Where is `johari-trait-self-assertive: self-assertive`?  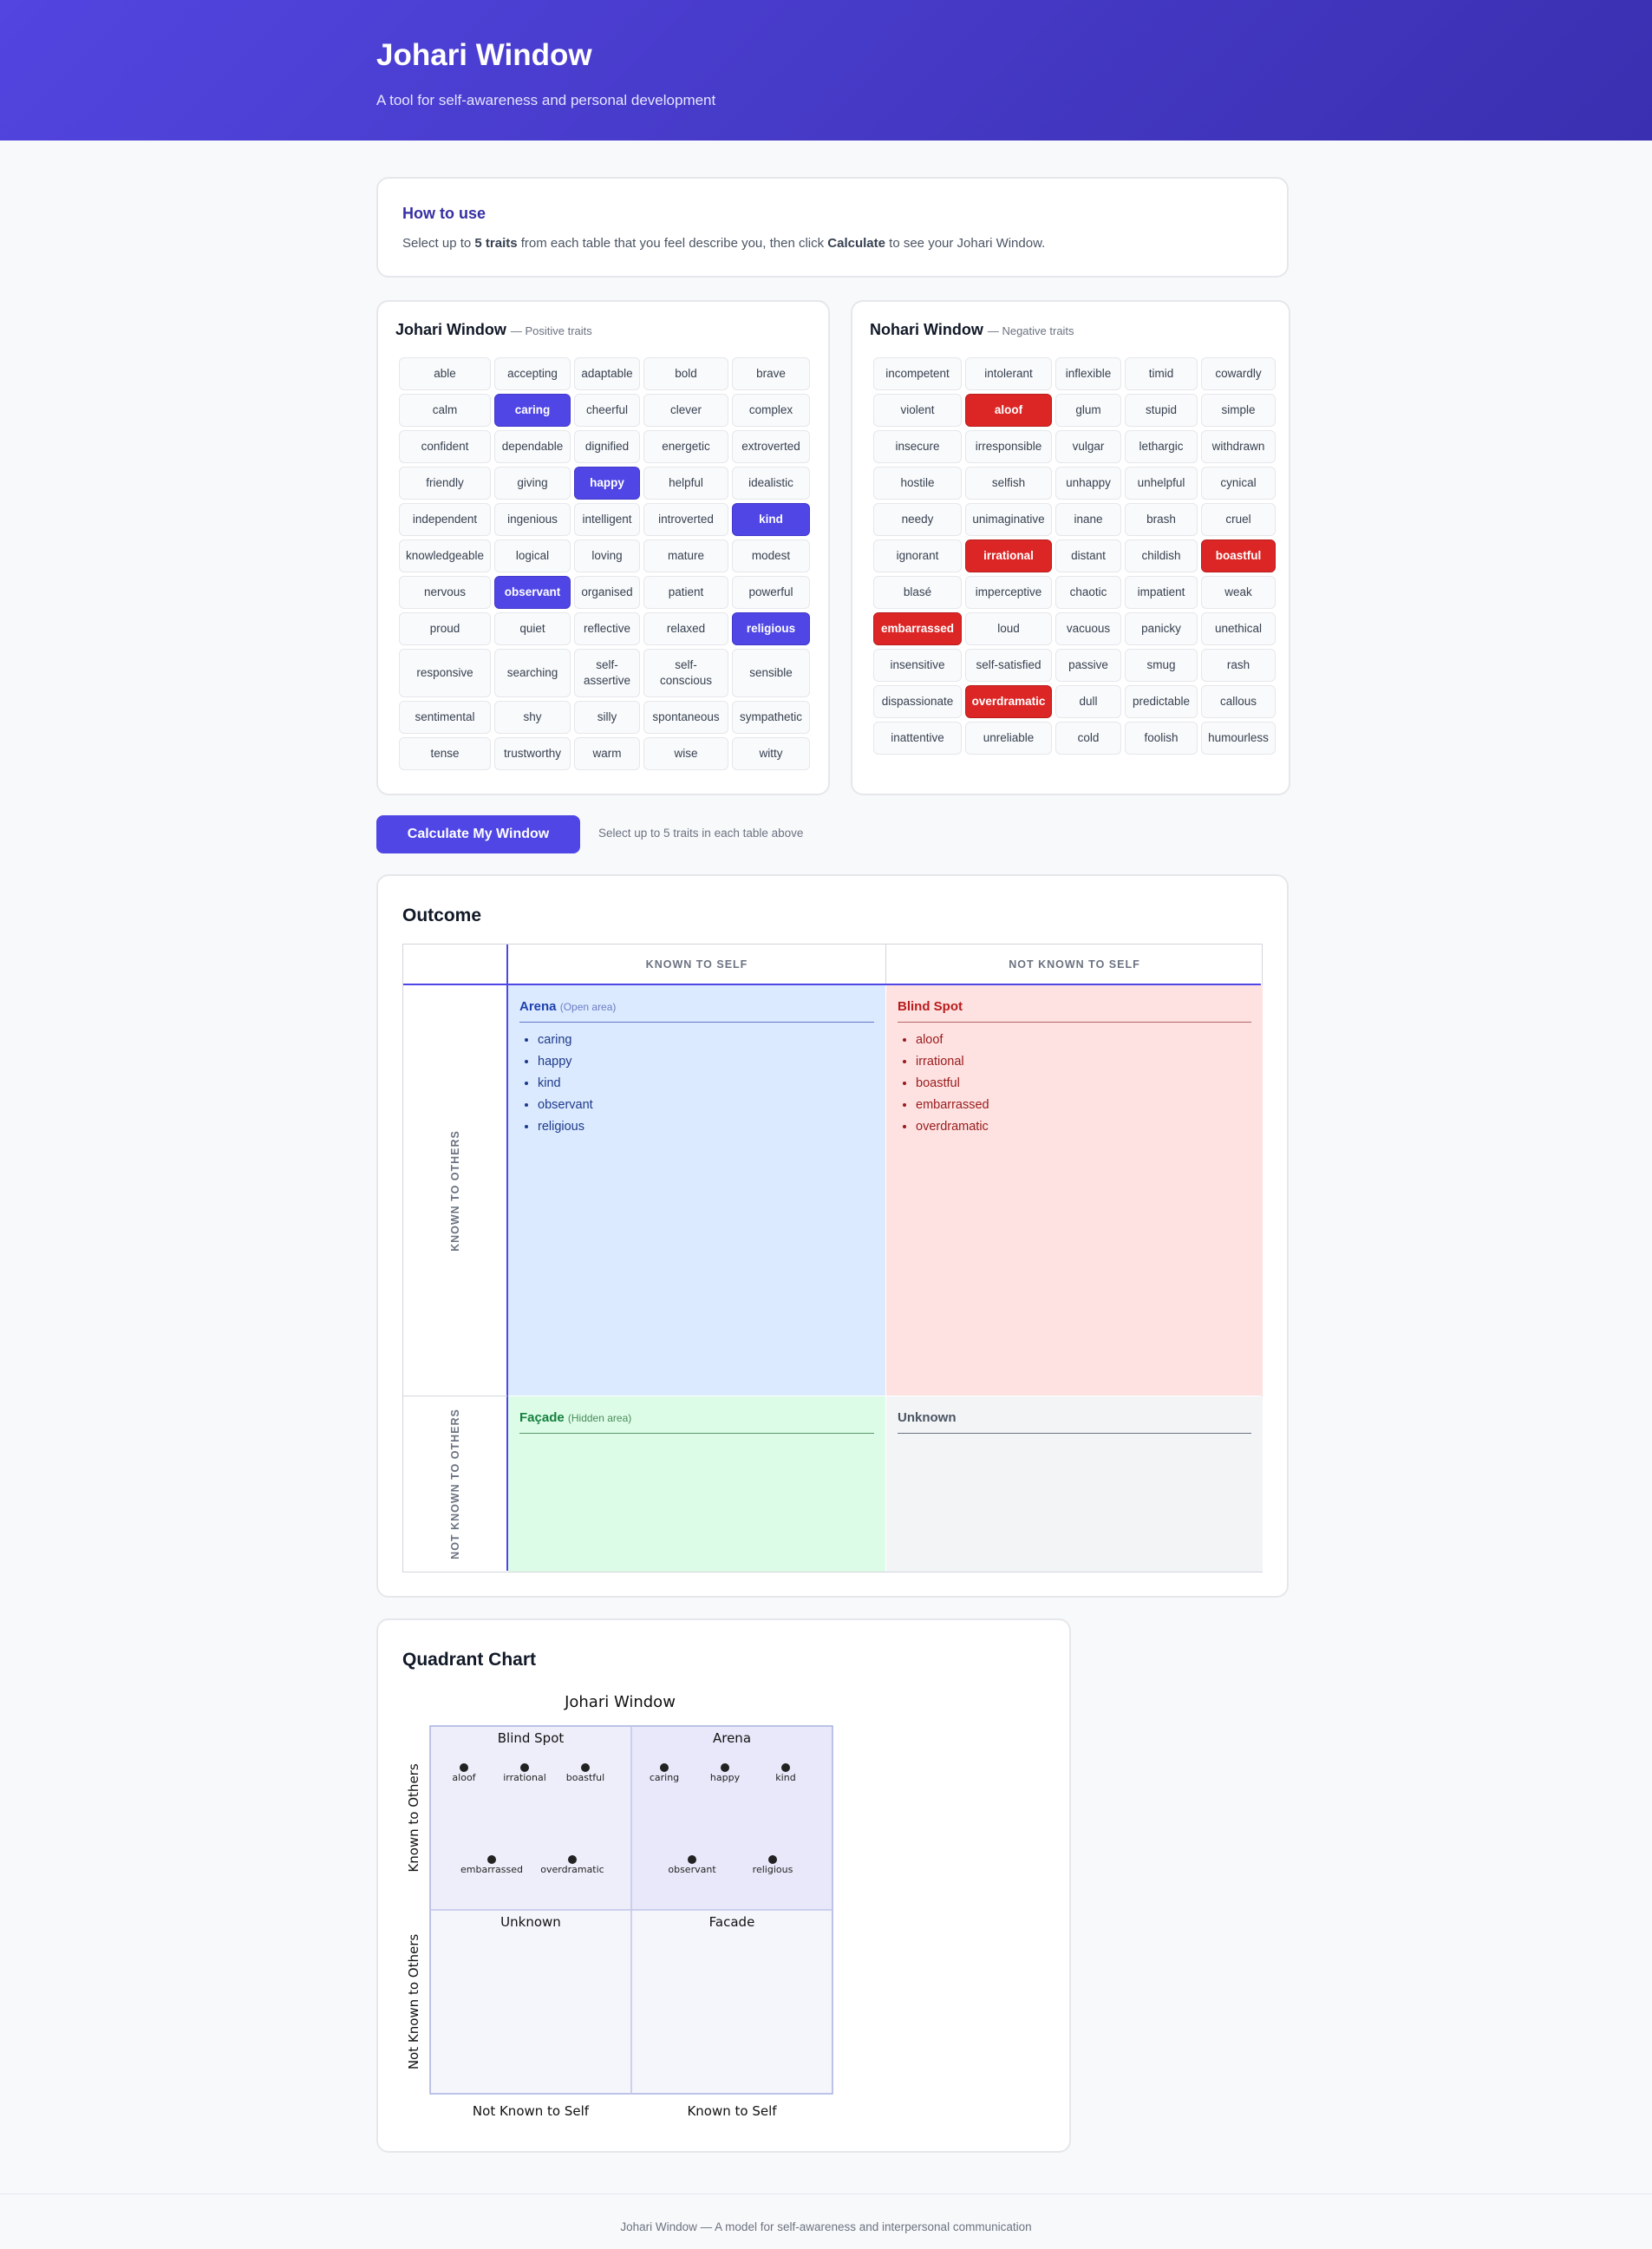 johari-trait-self-assertive: self-assertive is located at coordinates (607, 673).